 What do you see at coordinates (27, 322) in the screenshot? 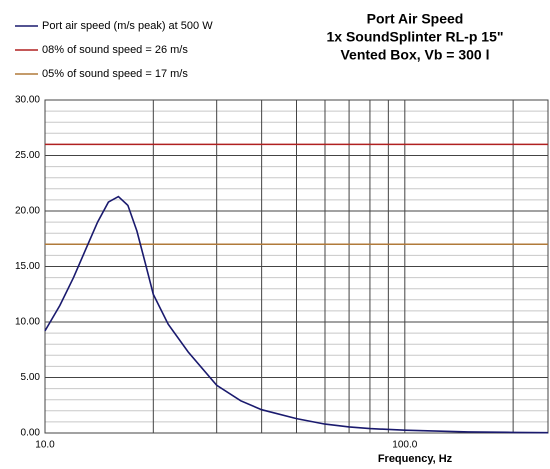
I see `y-tick-label: 10.00` at bounding box center [27, 322].